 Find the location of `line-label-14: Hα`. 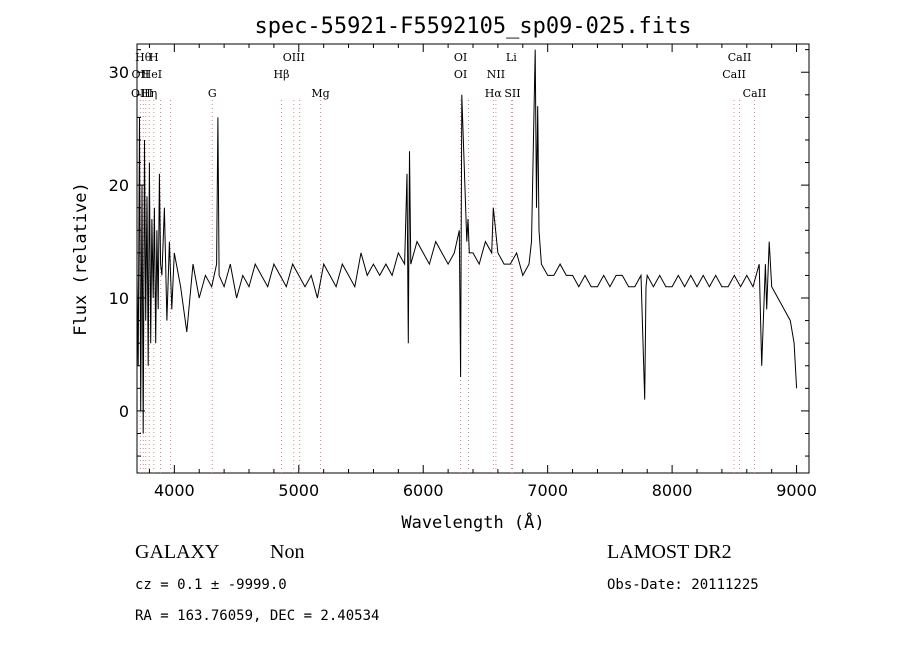

line-label-14: Hα is located at coordinates (494, 93).